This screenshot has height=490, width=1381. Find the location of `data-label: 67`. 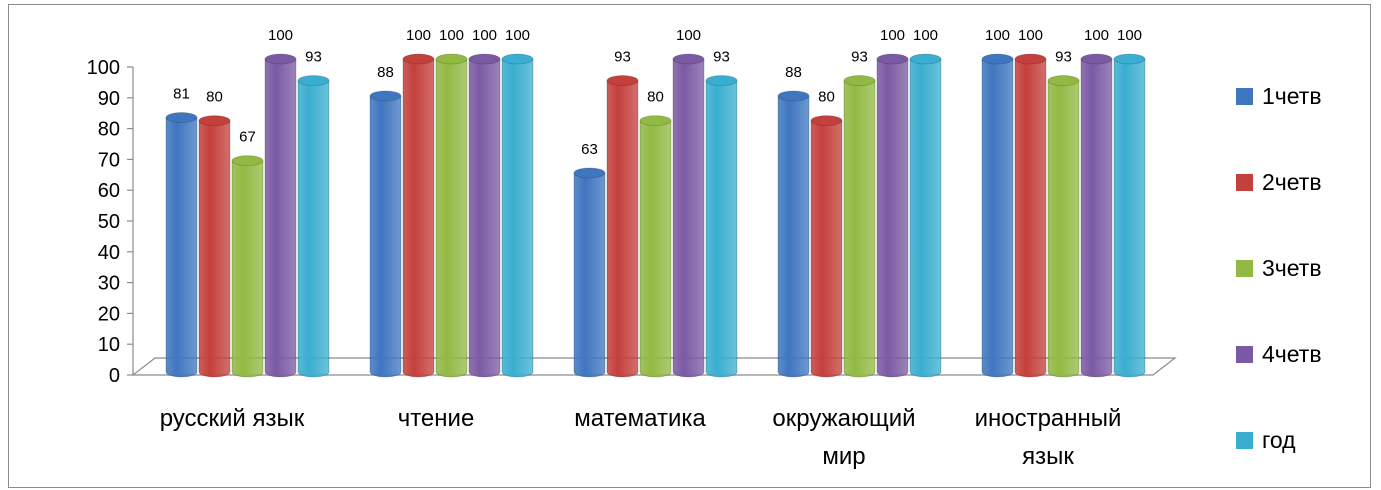

data-label: 67 is located at coordinates (247, 137).